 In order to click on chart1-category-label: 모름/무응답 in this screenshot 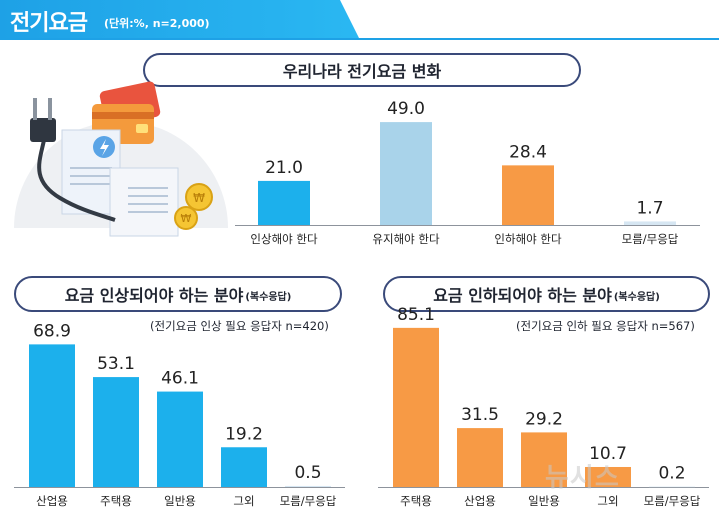, I will do `click(650, 239)`.